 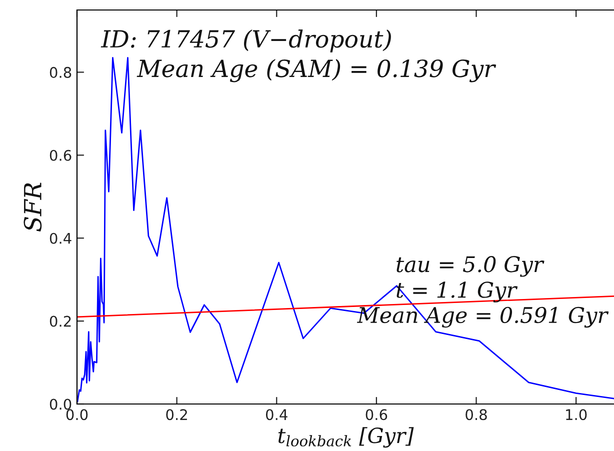 What do you see at coordinates (60, 321) in the screenshot?
I see `y-tick-label: 0.2` at bounding box center [60, 321].